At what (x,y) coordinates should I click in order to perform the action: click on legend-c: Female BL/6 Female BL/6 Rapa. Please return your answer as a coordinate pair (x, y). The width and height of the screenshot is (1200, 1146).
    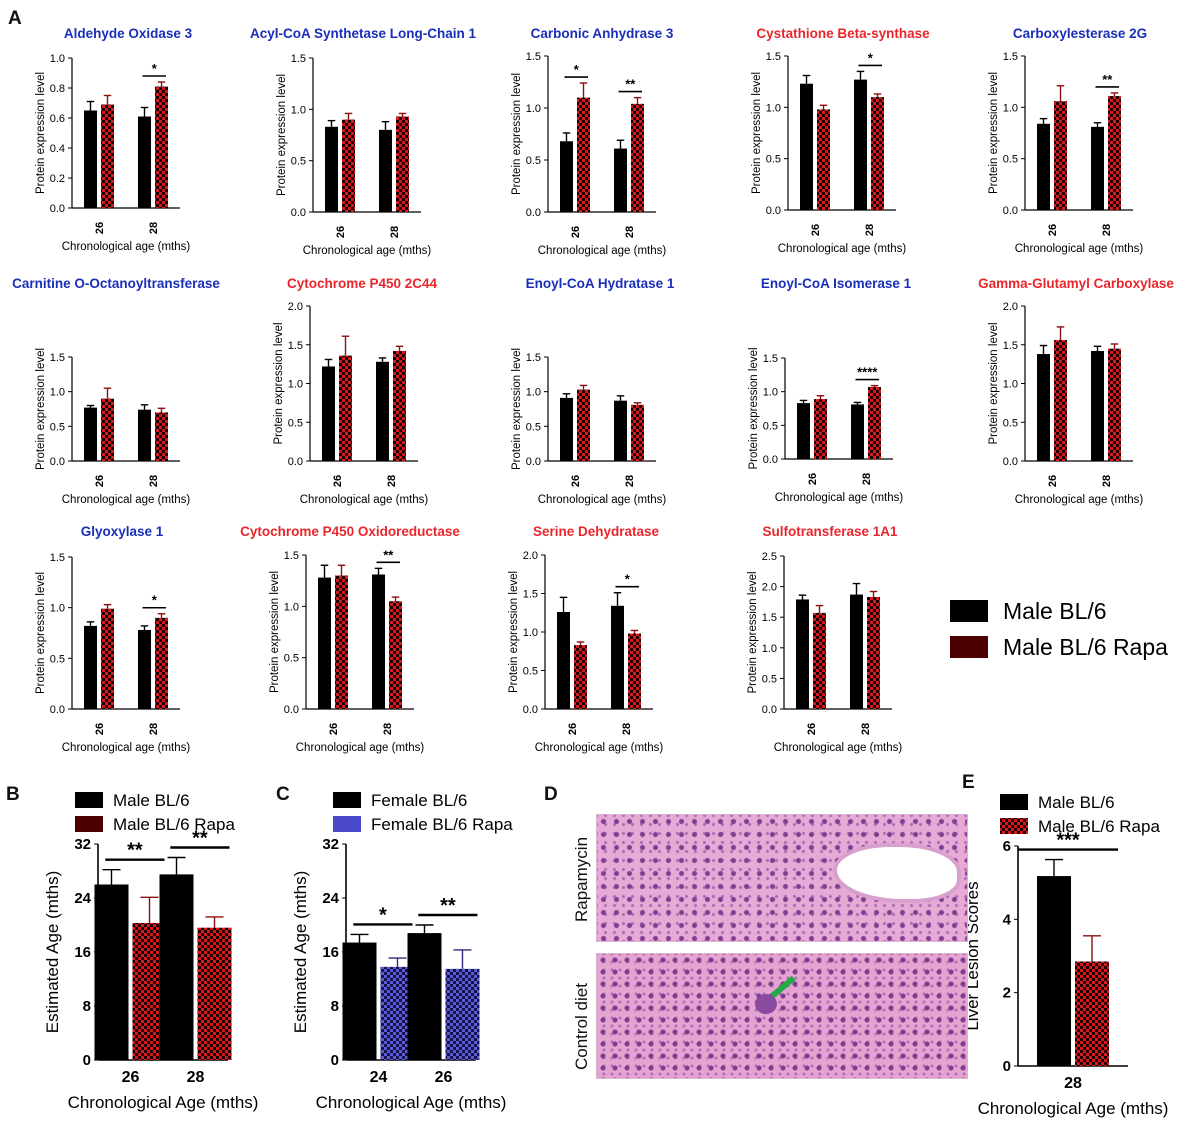
    Looking at the image, I should click on (423, 812).